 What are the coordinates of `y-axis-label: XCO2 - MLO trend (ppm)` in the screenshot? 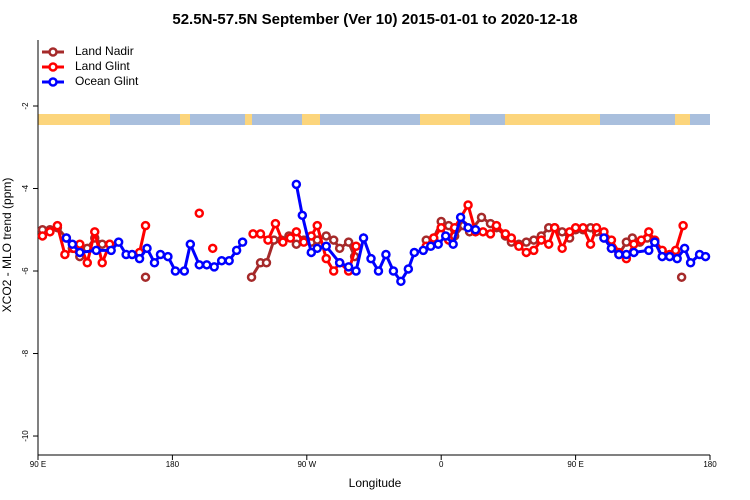 It's located at (7, 245).